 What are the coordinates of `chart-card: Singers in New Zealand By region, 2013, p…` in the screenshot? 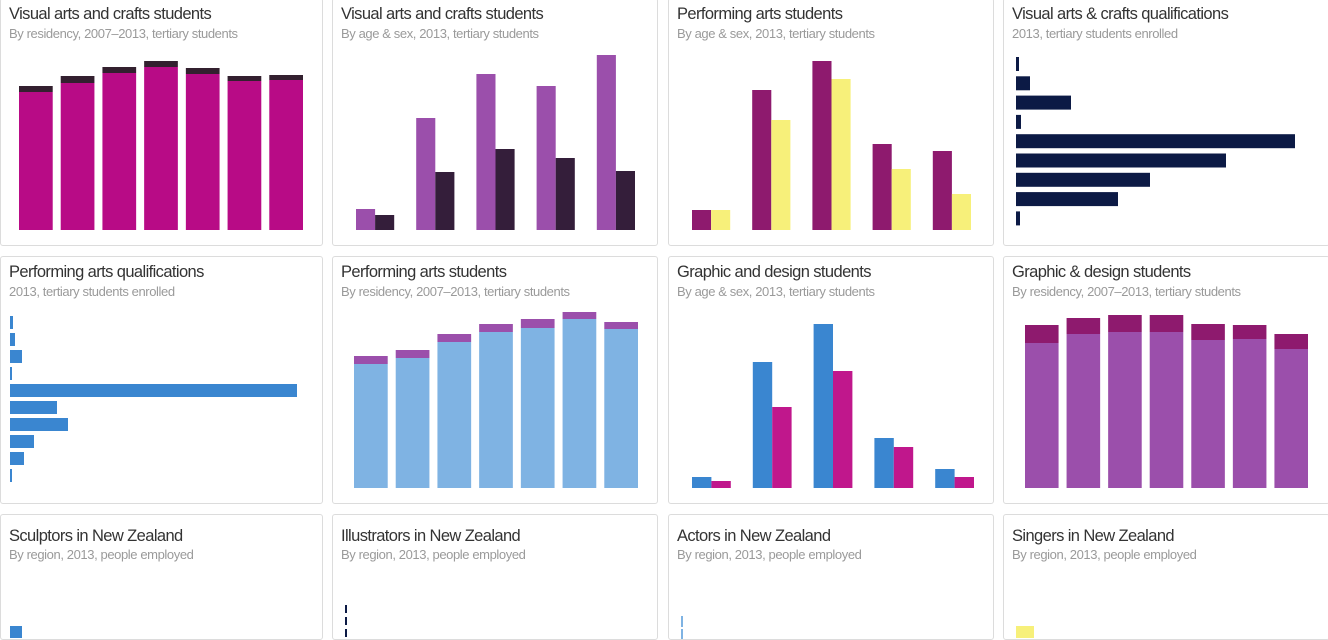 It's located at (1165, 577).